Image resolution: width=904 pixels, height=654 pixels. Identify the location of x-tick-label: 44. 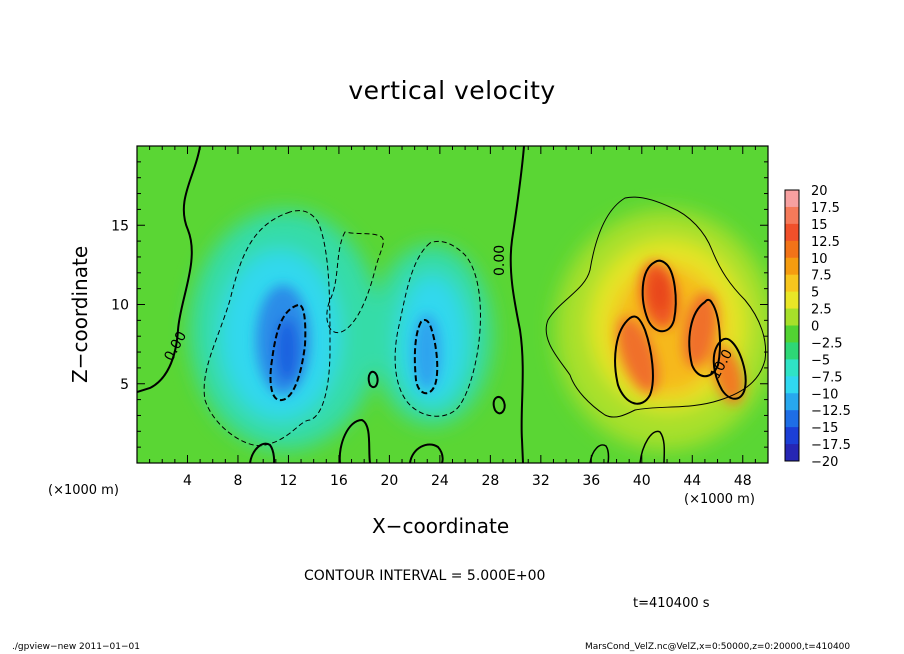
(692, 481).